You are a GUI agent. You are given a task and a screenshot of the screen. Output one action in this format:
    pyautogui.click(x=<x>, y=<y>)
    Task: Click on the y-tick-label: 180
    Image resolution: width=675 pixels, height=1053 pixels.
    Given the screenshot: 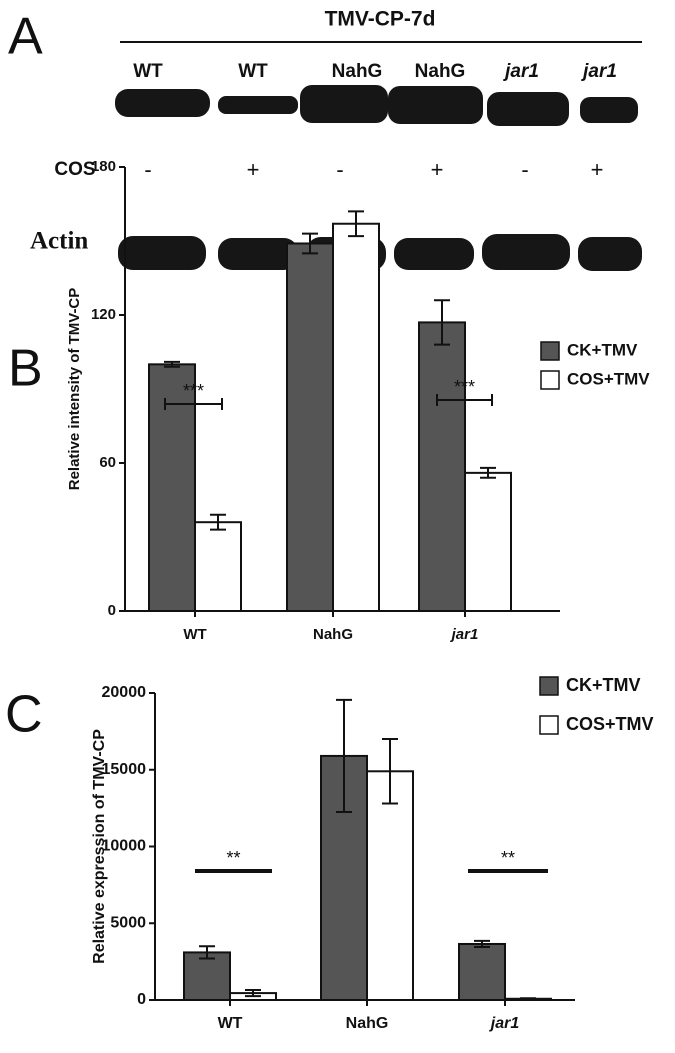 What is the action you would take?
    pyautogui.click(x=103, y=166)
    